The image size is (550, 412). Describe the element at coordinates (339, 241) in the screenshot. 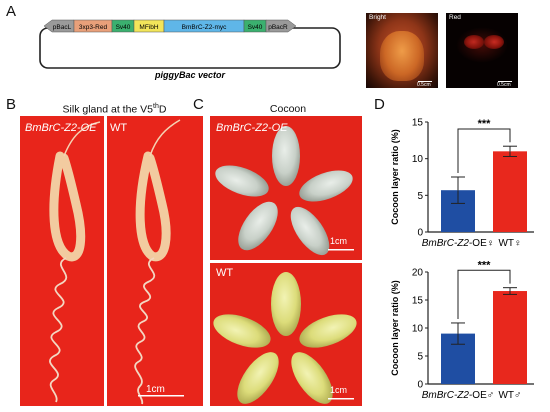

I see `cocoon-top-scale-text: 1cm` at that location.